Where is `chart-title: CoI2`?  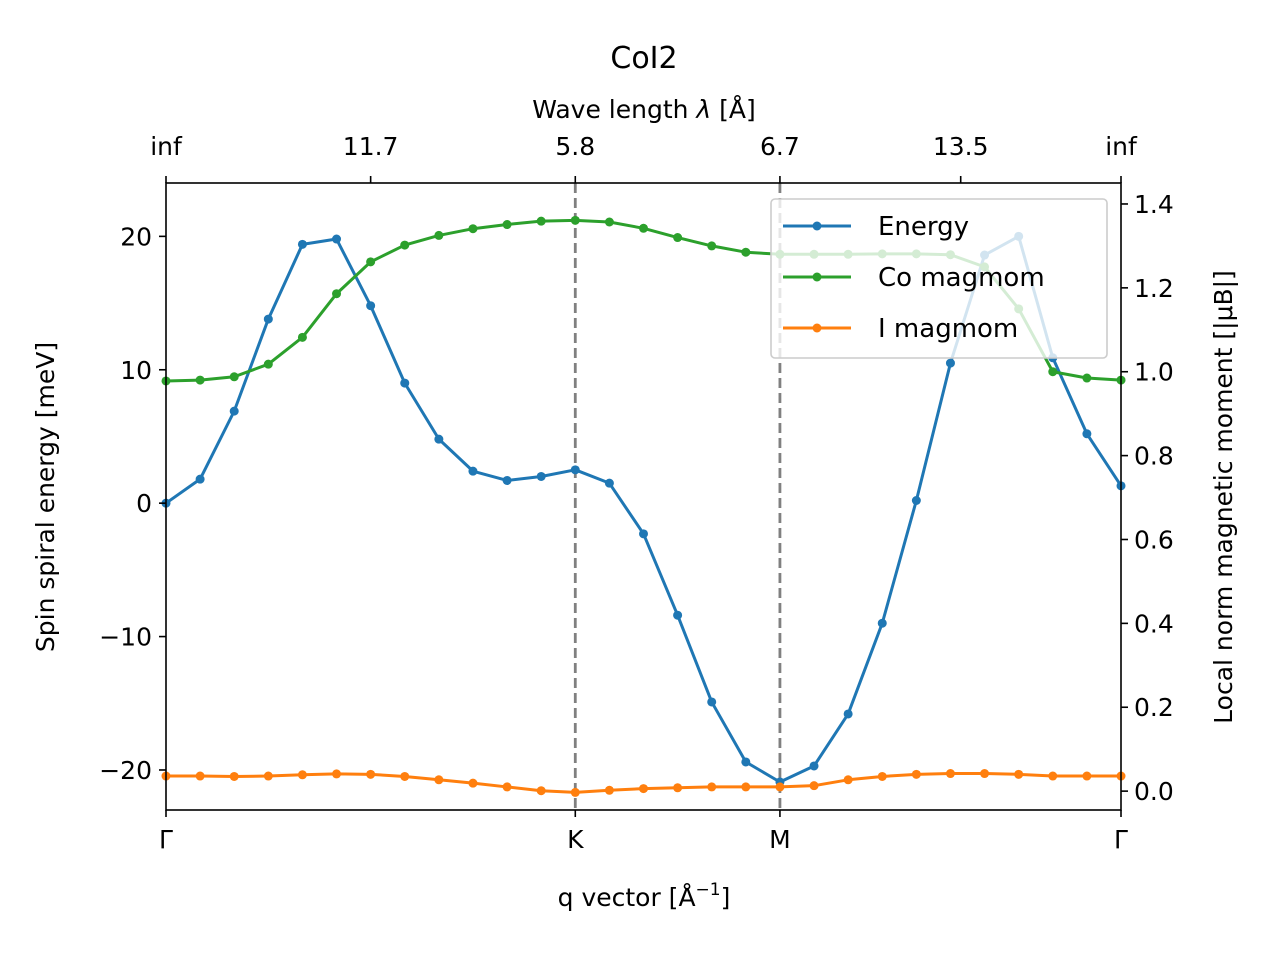 chart-title: CoI2 is located at coordinates (643, 58).